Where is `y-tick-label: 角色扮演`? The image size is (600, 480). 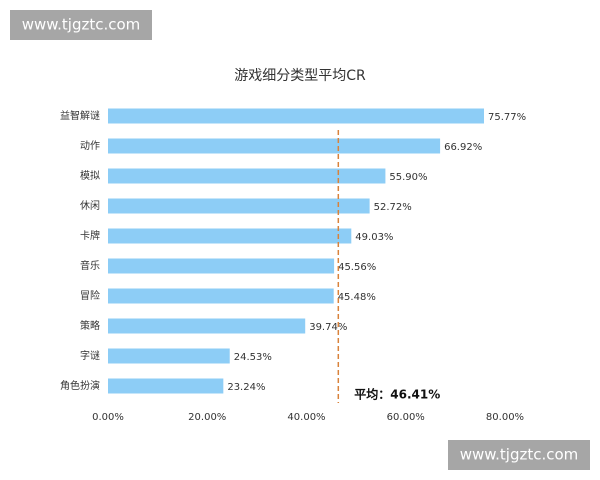
y-tick-label: 角色扮演 is located at coordinates (80, 385).